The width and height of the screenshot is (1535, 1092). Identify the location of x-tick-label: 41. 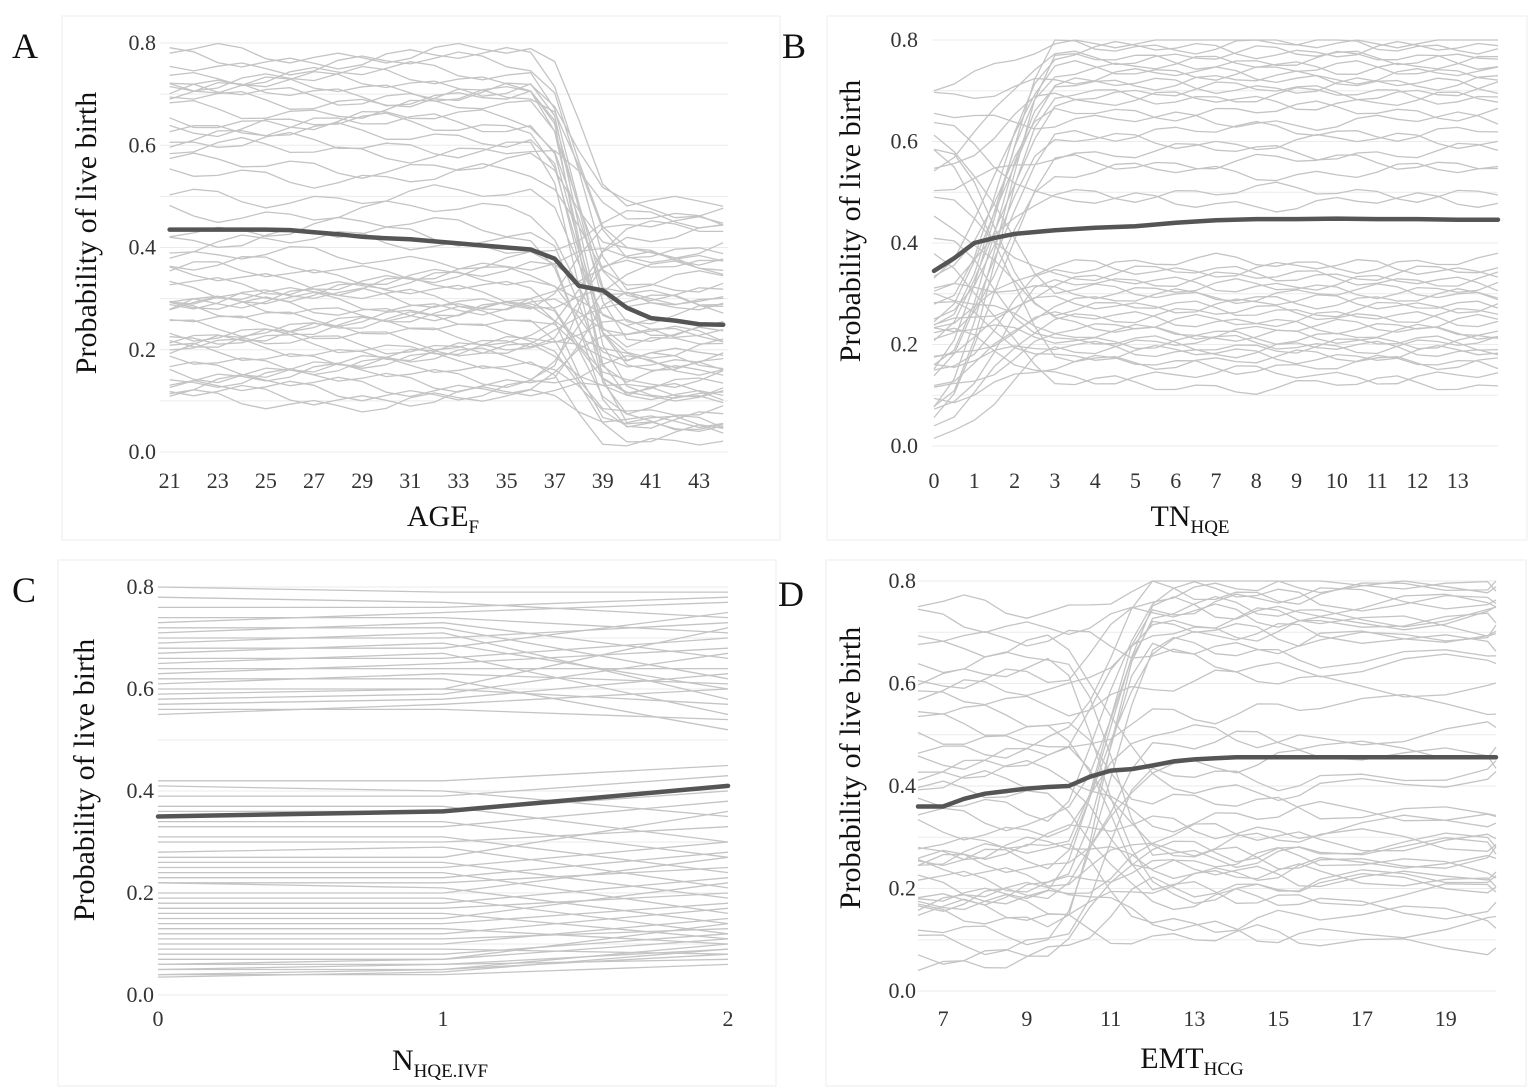
(651, 480).